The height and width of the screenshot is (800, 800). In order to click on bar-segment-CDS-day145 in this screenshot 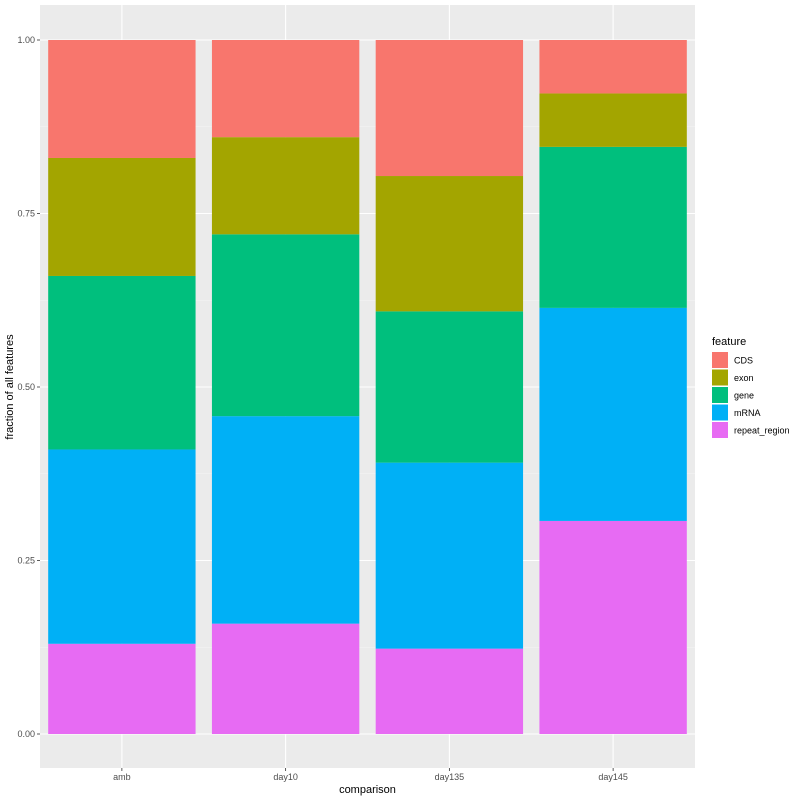, I will do `click(613, 67)`.